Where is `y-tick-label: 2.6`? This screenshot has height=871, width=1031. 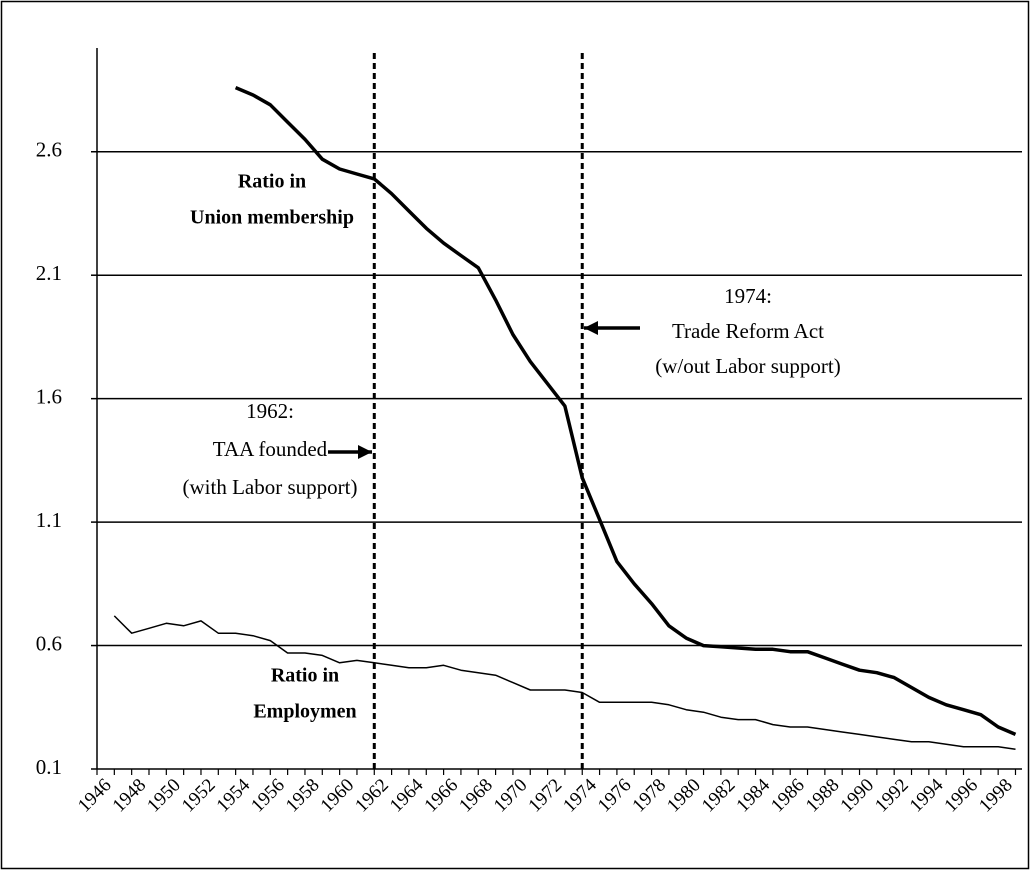 y-tick-label: 2.6 is located at coordinates (49, 150).